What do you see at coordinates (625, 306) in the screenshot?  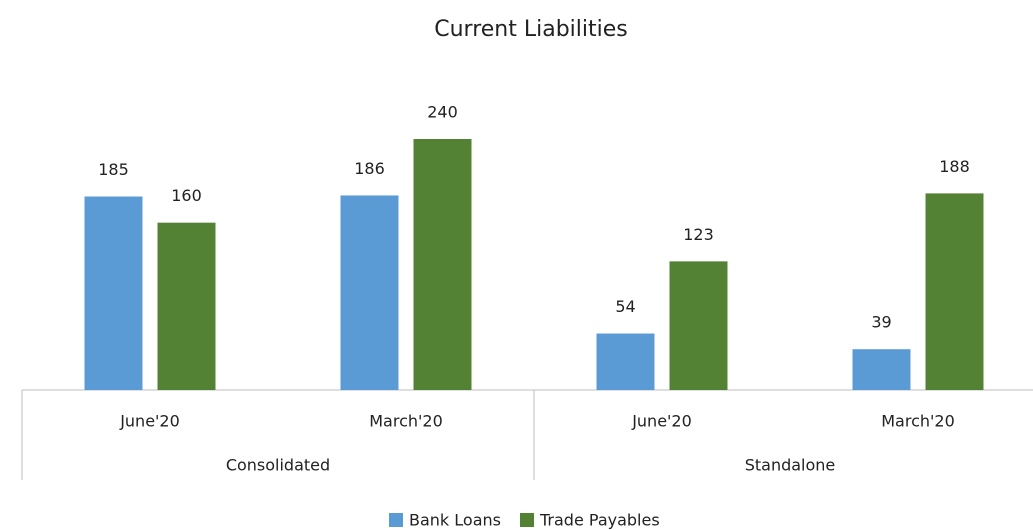 I see `data-label: 54` at bounding box center [625, 306].